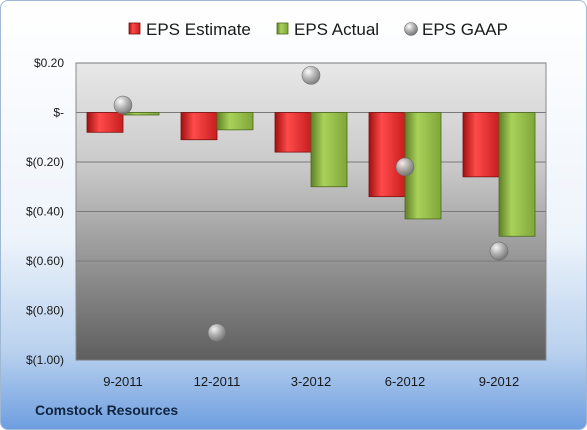  Describe the element at coordinates (49, 63) in the screenshot. I see `y-tick-label: $0.20` at that location.